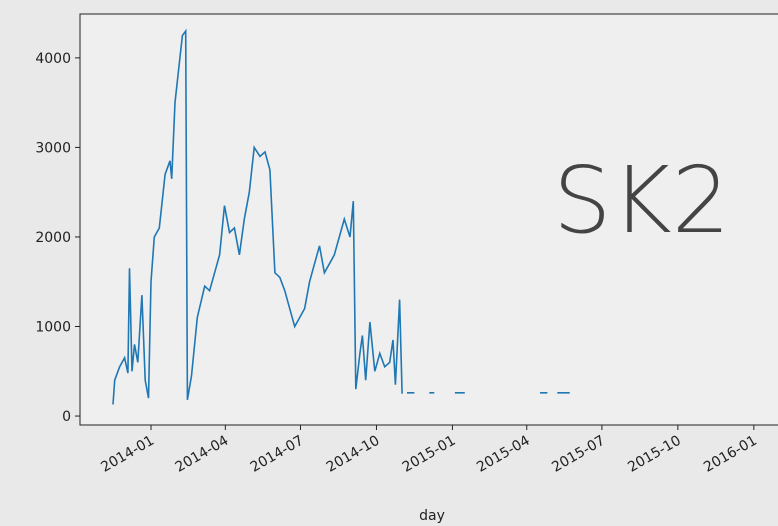 The width and height of the screenshot is (778, 526). Describe the element at coordinates (53, 148) in the screenshot. I see `y-tick-label: 3000` at that location.